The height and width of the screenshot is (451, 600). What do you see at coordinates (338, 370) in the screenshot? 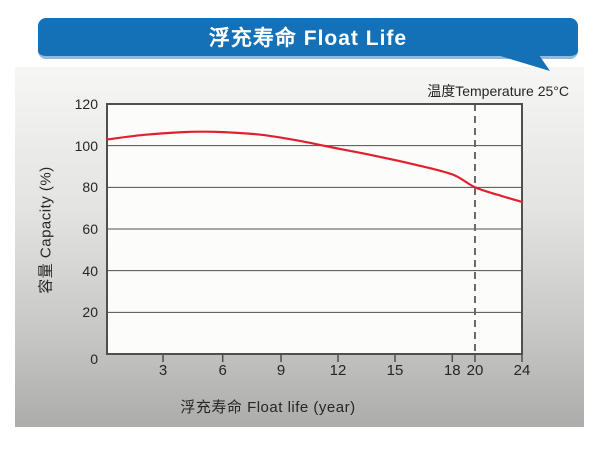
I see `x-tick-label: 12` at bounding box center [338, 370].